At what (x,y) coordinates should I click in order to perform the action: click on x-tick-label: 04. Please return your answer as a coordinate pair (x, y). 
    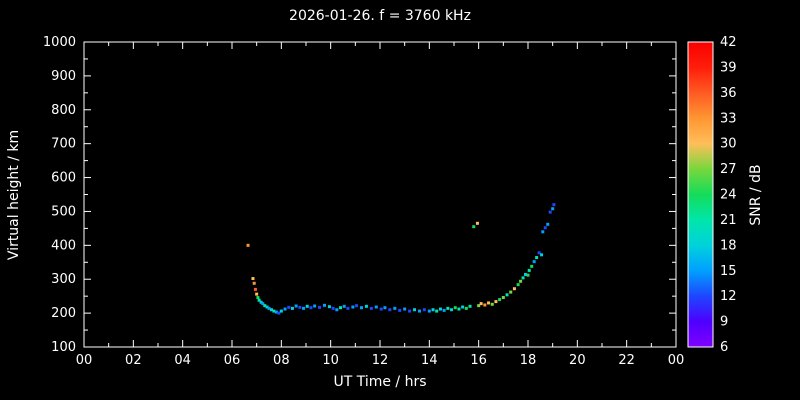
    Looking at the image, I should click on (182, 360).